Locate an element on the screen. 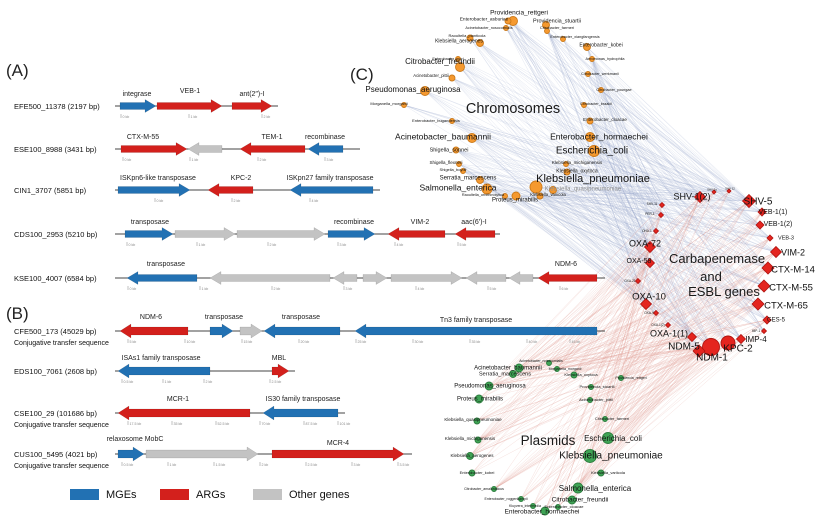 The width and height of the screenshot is (818, 528). scale-tick-label: 87.5 kb is located at coordinates (312, 424).